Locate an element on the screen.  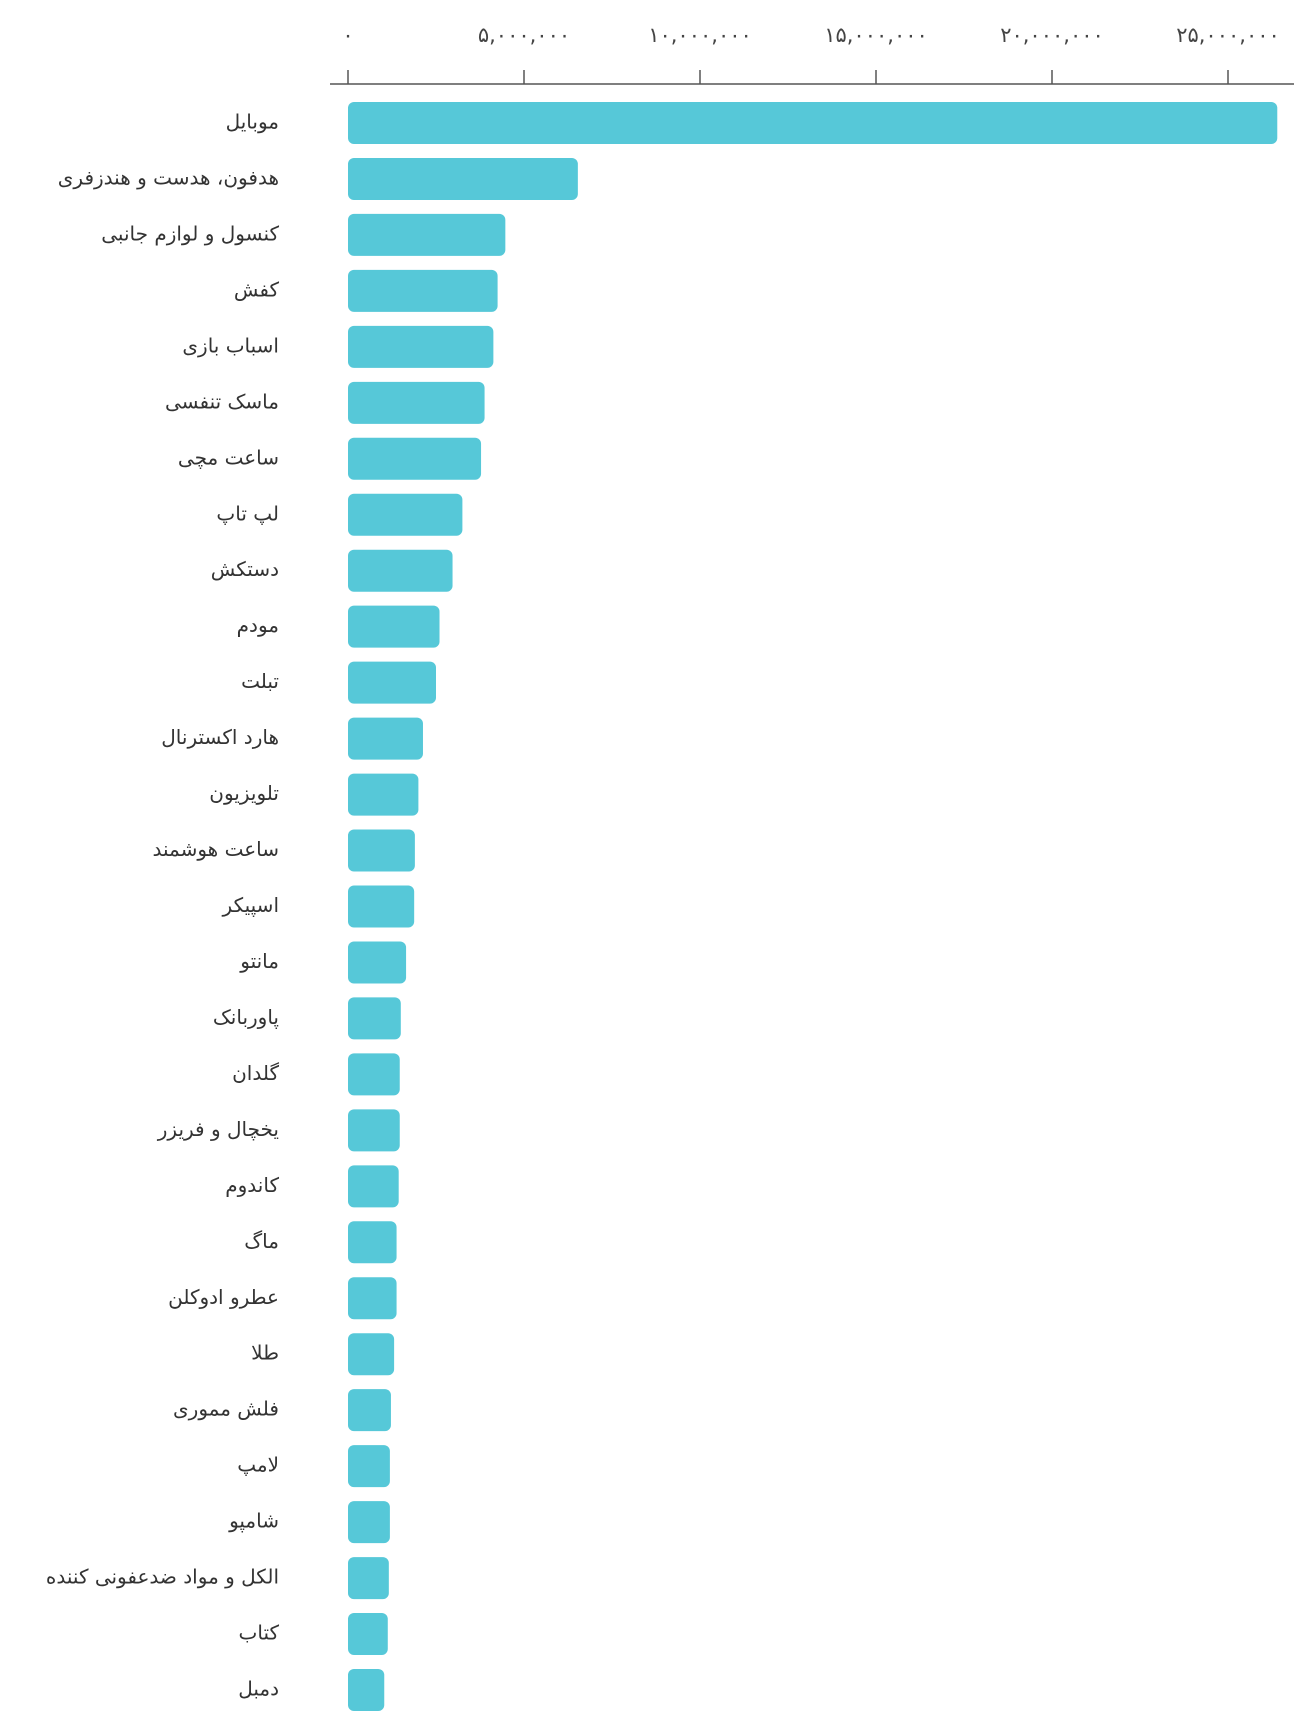
category-label: هارد اکسترنال is located at coordinates (220, 737).